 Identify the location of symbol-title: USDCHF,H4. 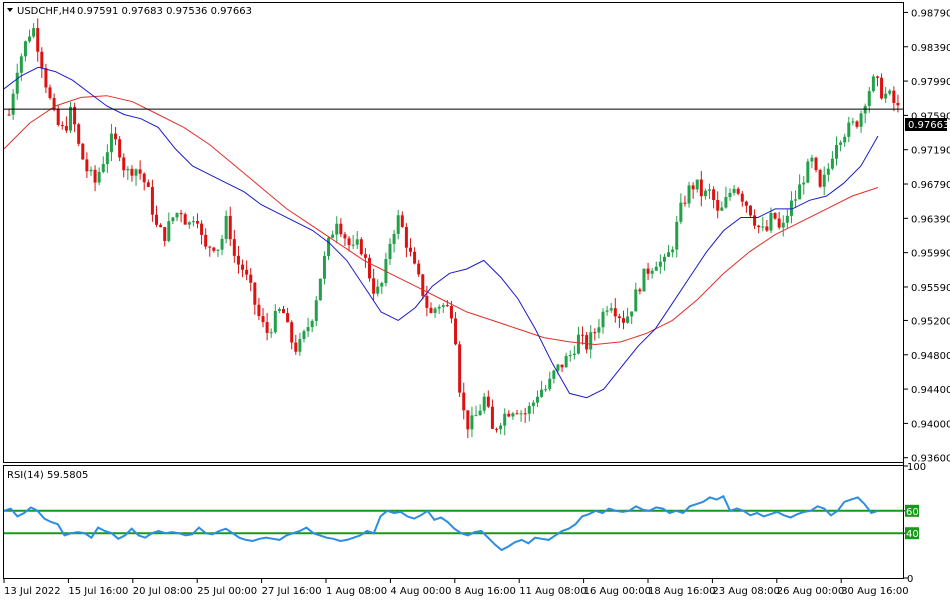
(46, 11).